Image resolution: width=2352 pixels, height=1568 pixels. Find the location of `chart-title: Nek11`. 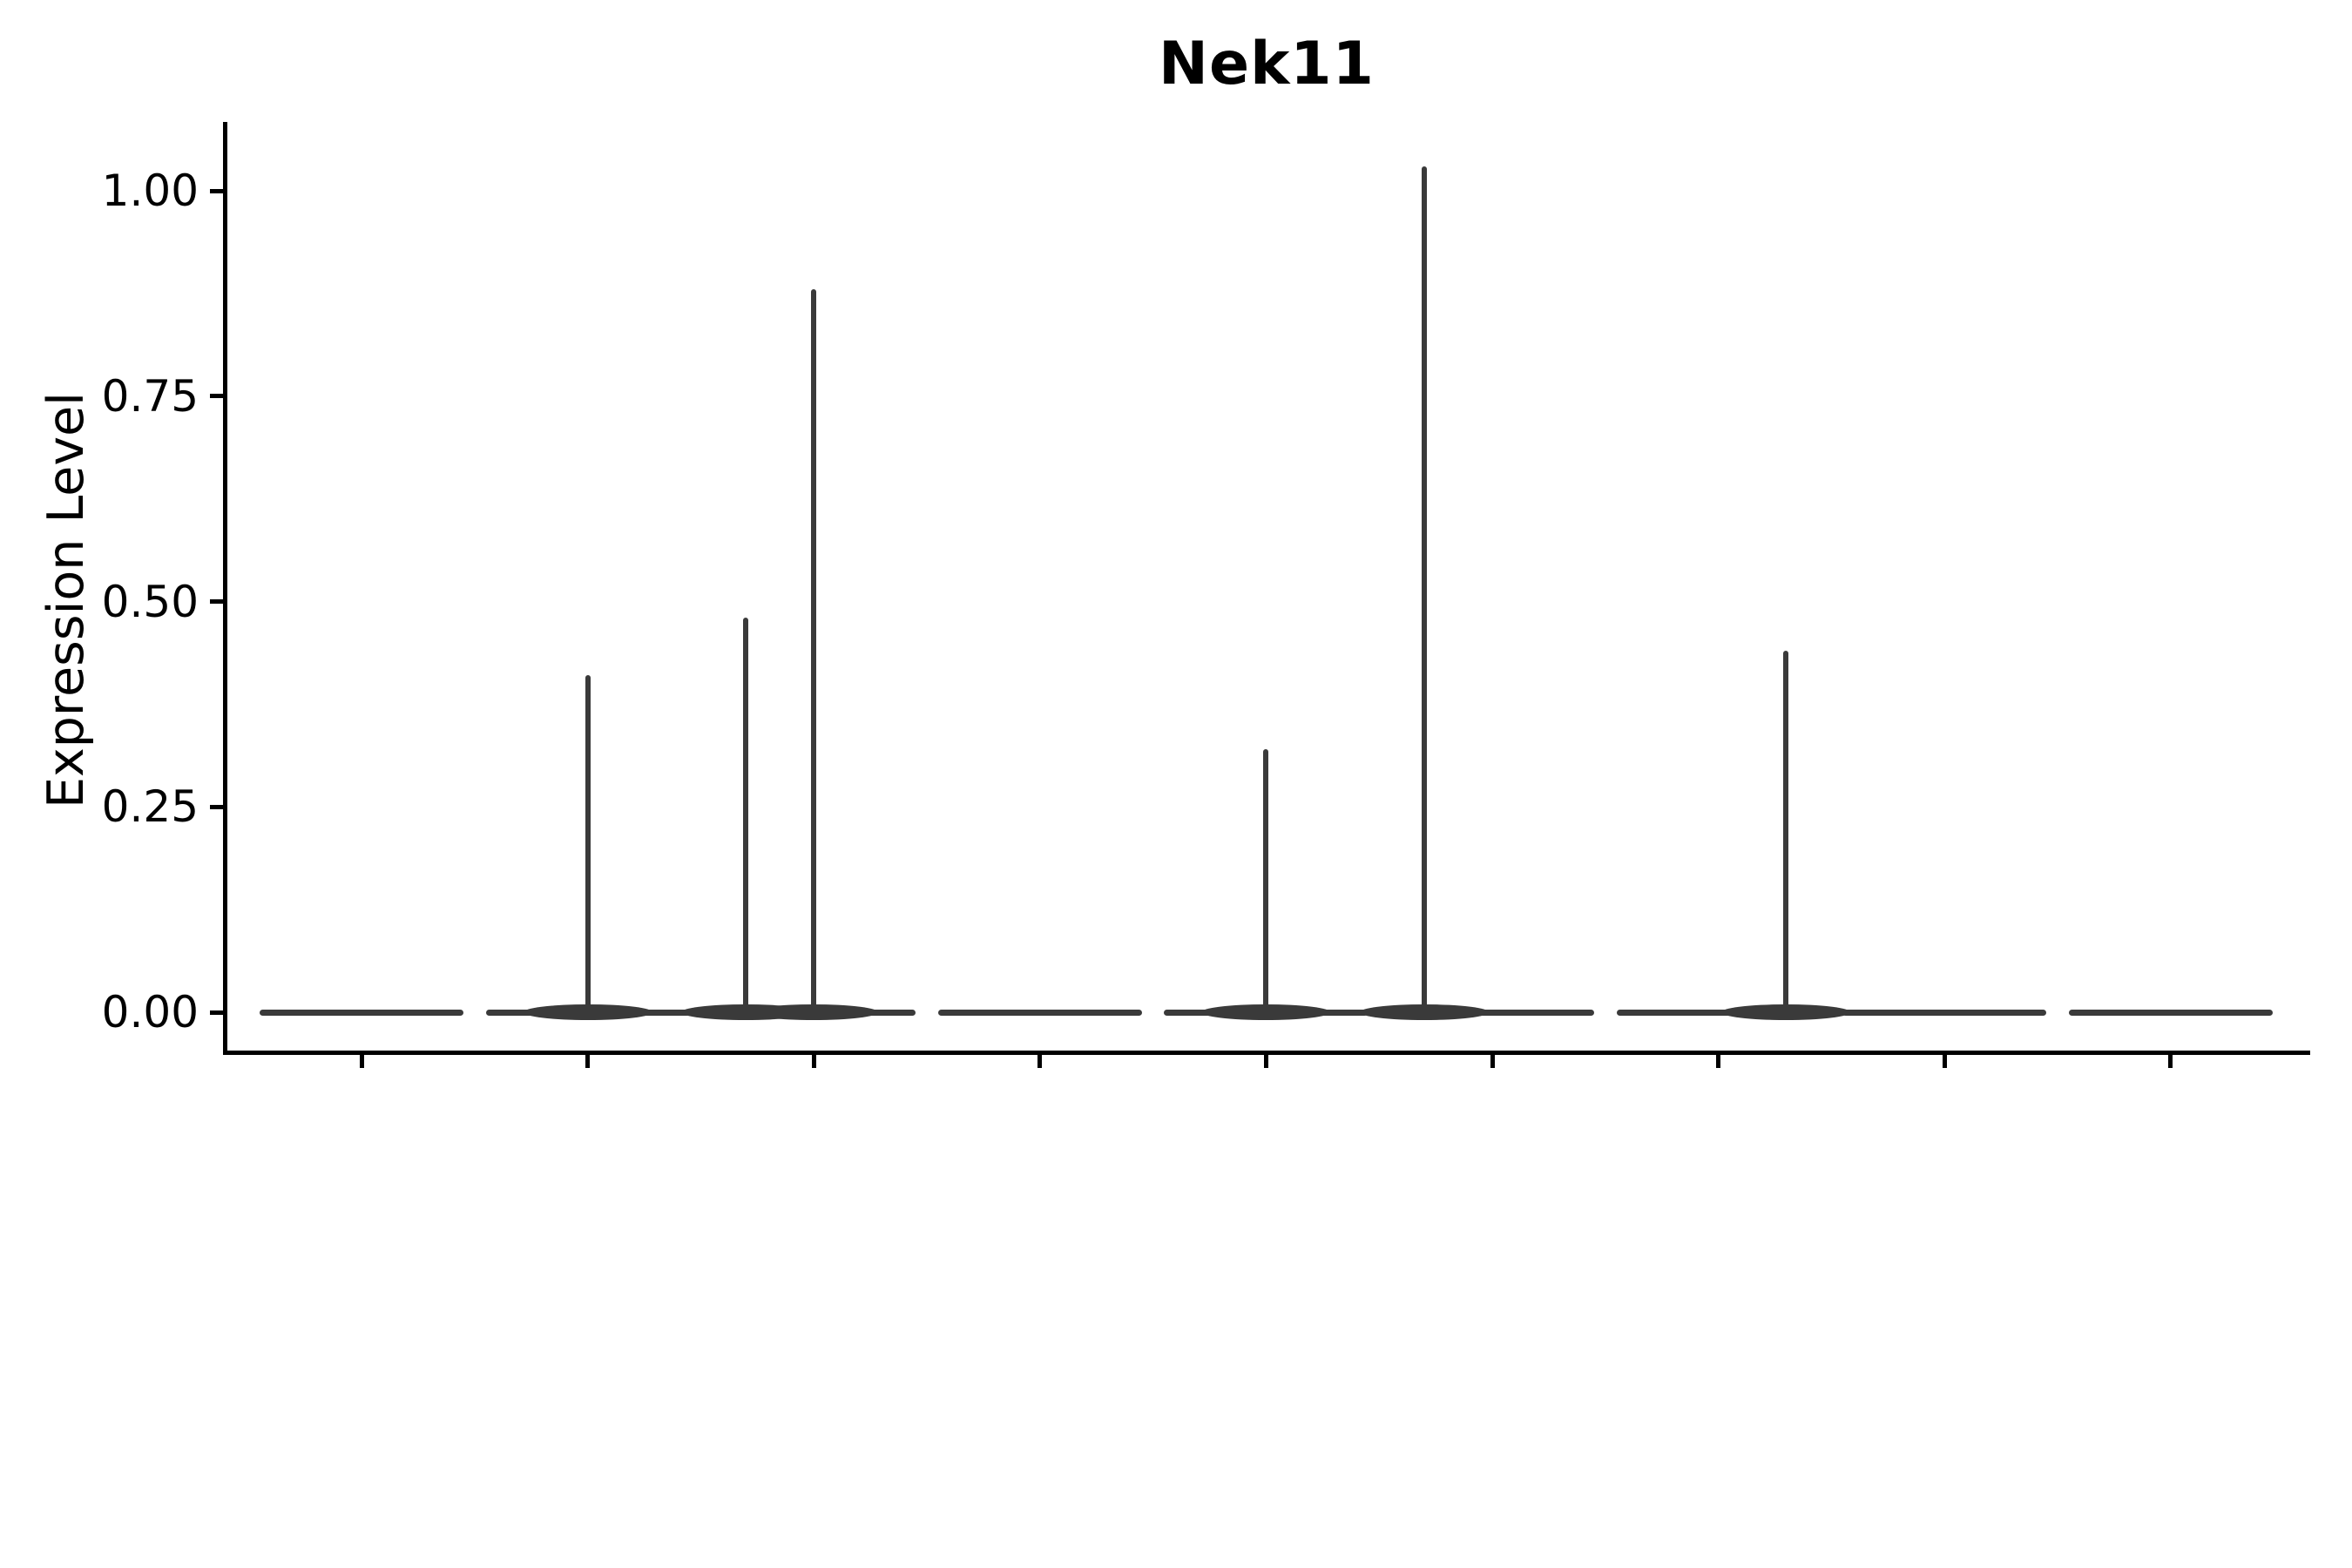

chart-title: Nek11 is located at coordinates (1267, 64).